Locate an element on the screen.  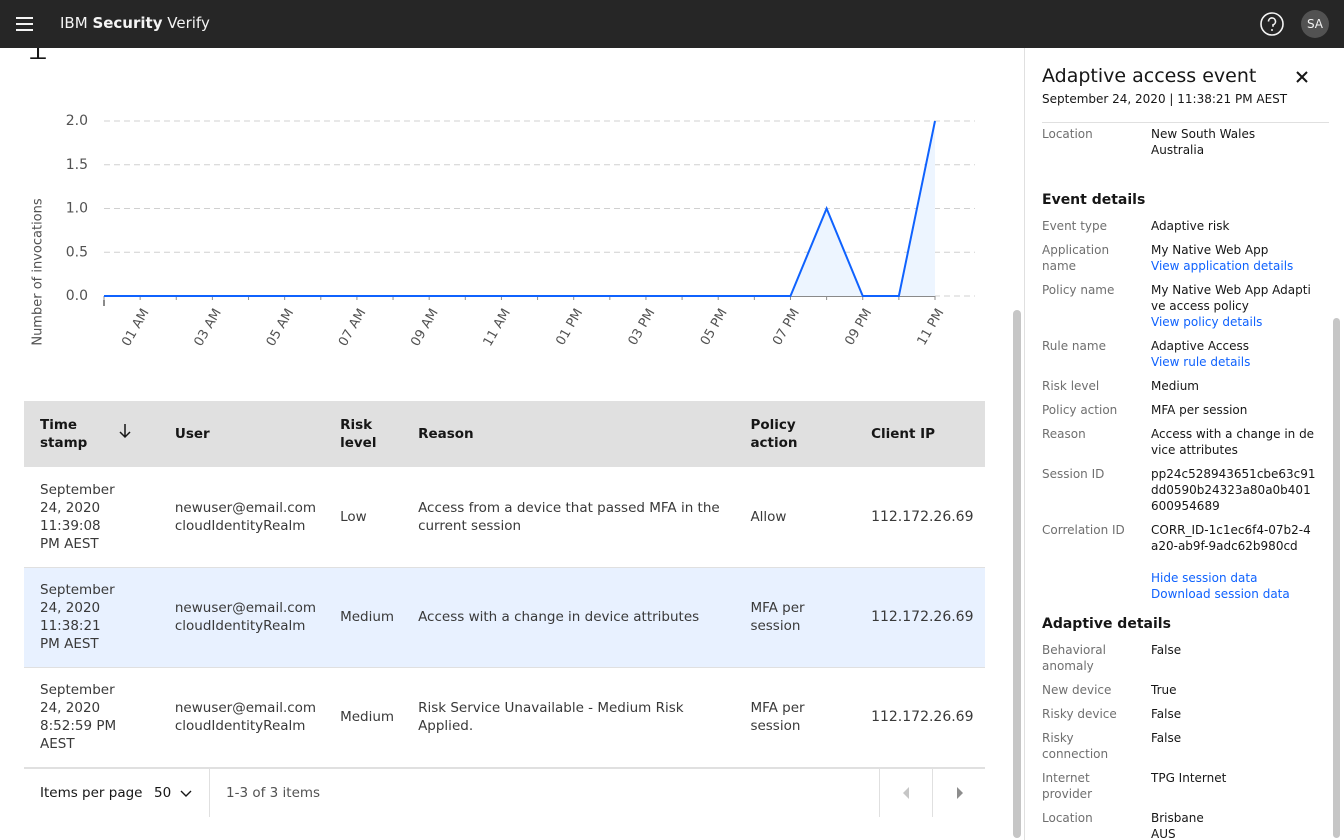
sort-icon is located at coordinates (125, 433).